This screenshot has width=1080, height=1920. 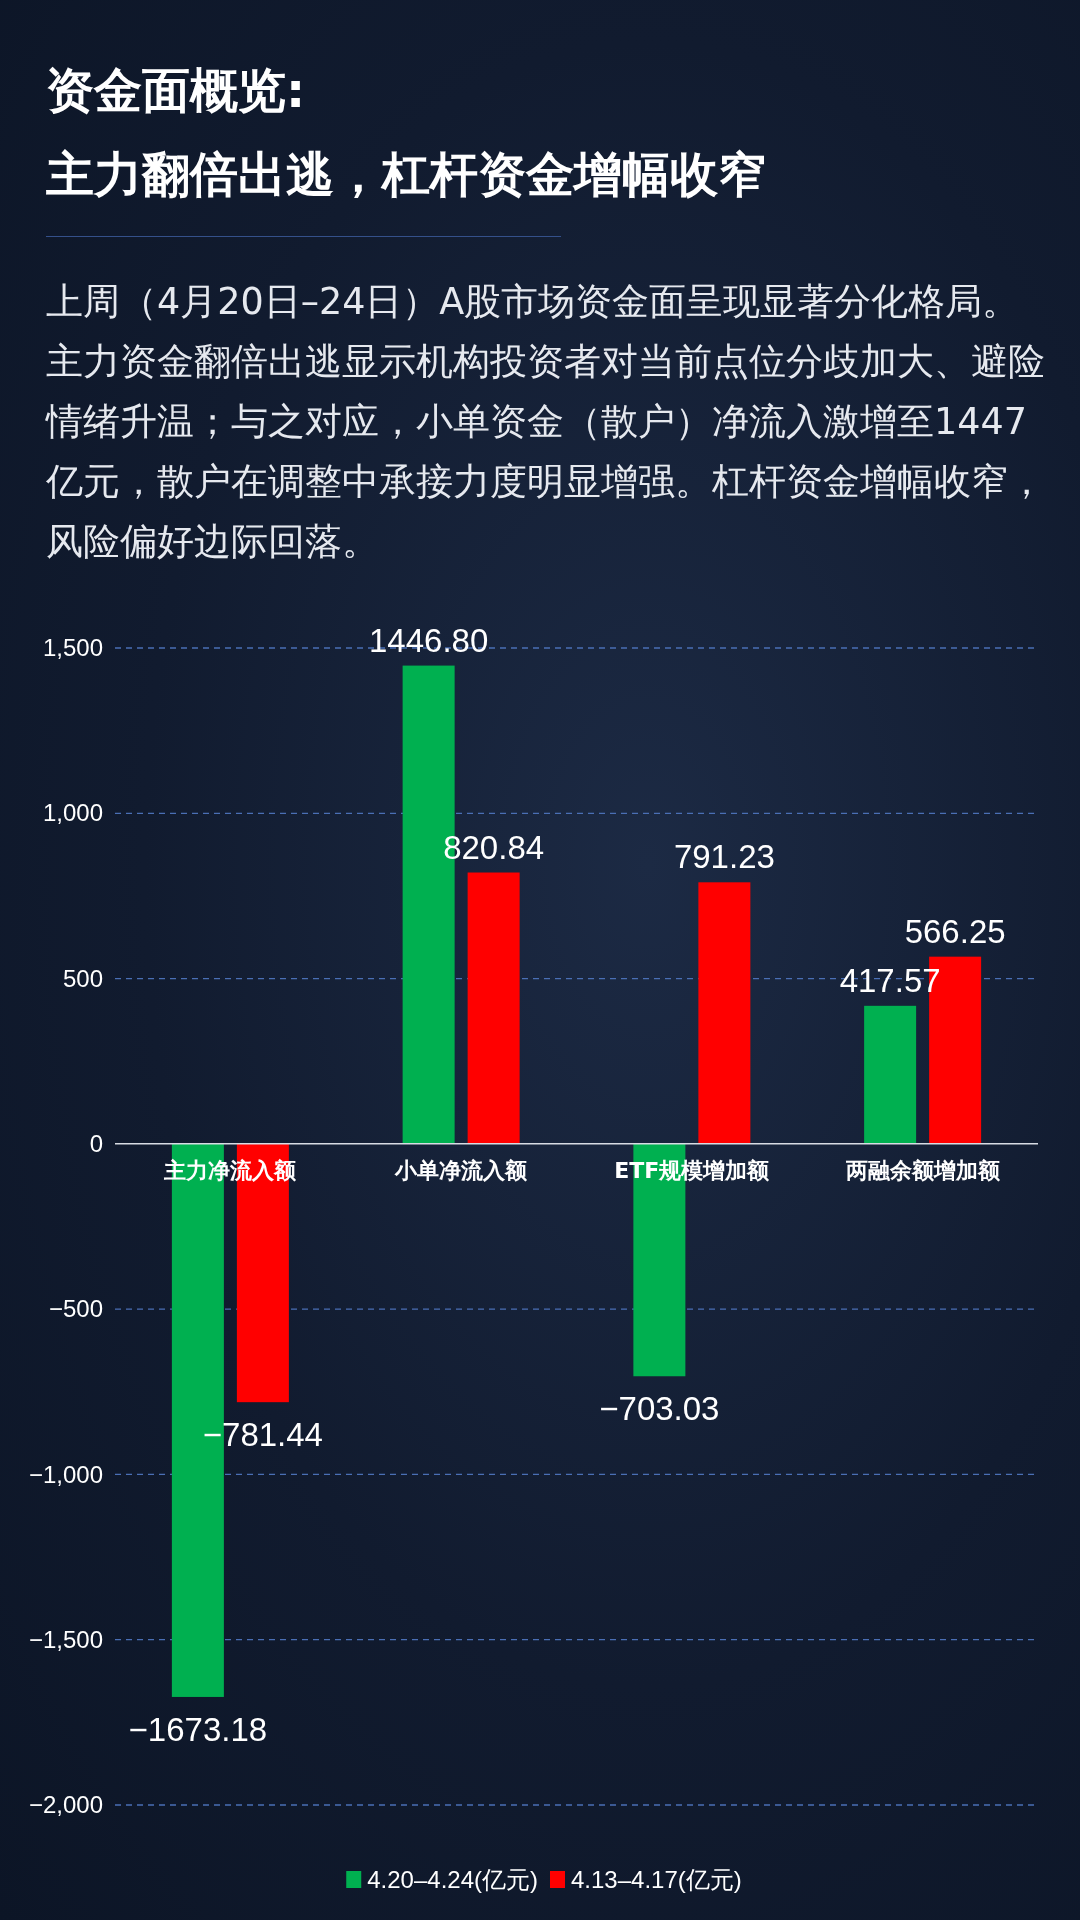 I want to click on y-tick-label: −1,000, so click(x=65, y=1474).